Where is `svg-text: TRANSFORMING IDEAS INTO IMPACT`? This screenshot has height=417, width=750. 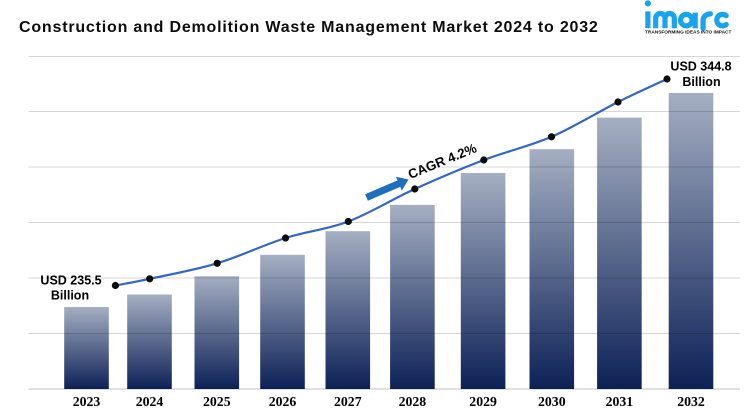
svg-text: TRANSFORMING IDEAS INTO IMPACT is located at coordinates (688, 33).